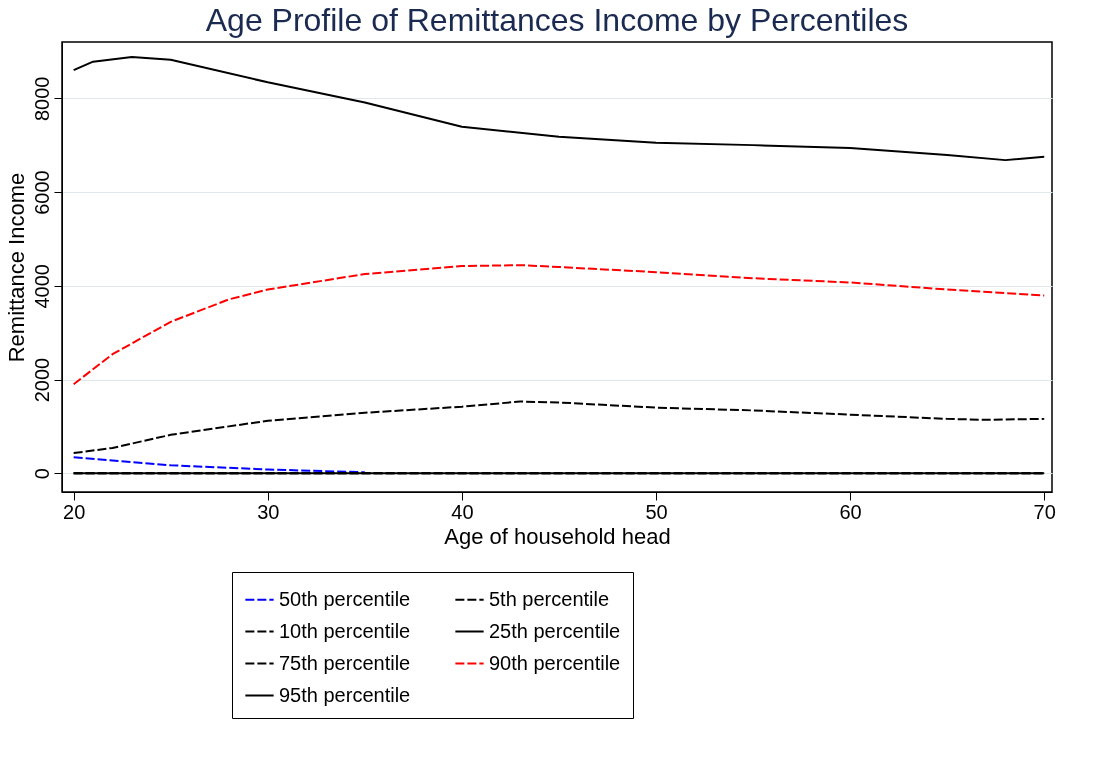 The image size is (1109, 779). I want to click on chart-title: Age Profile of Remittances Income by Percentiles, so click(557, 20).